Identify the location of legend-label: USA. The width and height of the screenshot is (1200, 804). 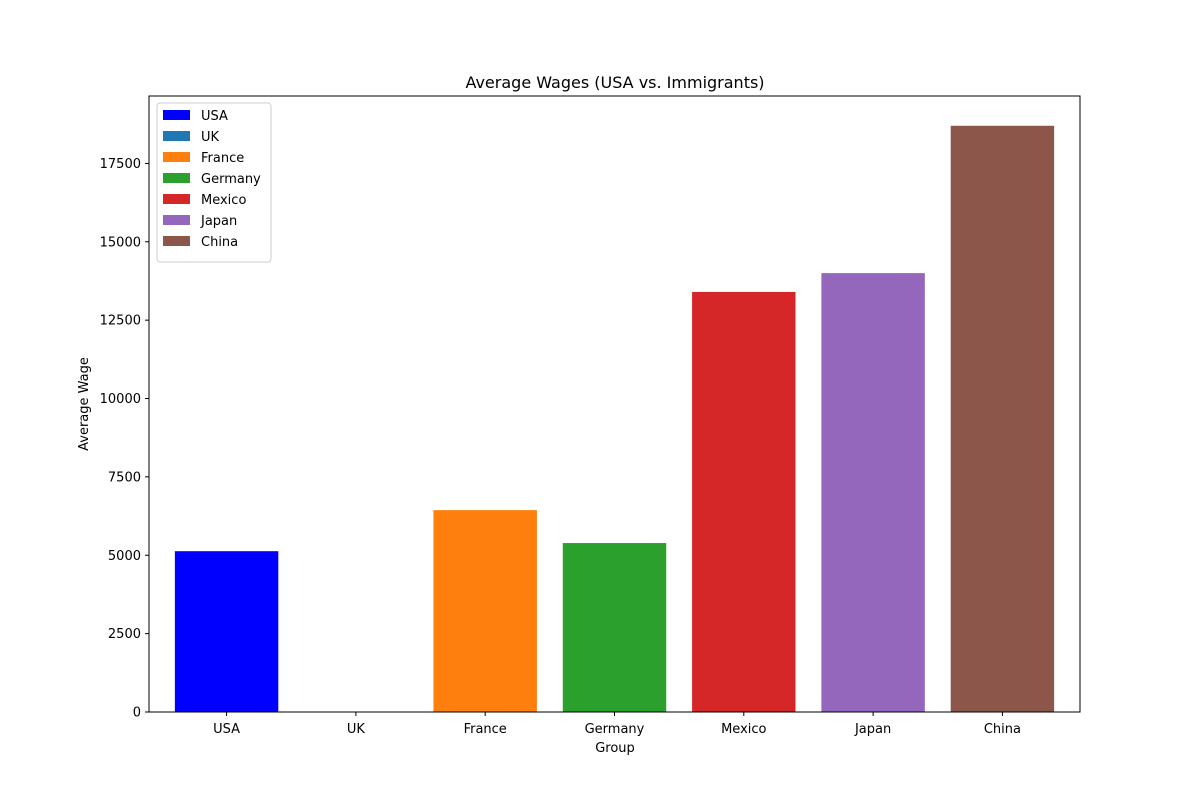
(214, 116).